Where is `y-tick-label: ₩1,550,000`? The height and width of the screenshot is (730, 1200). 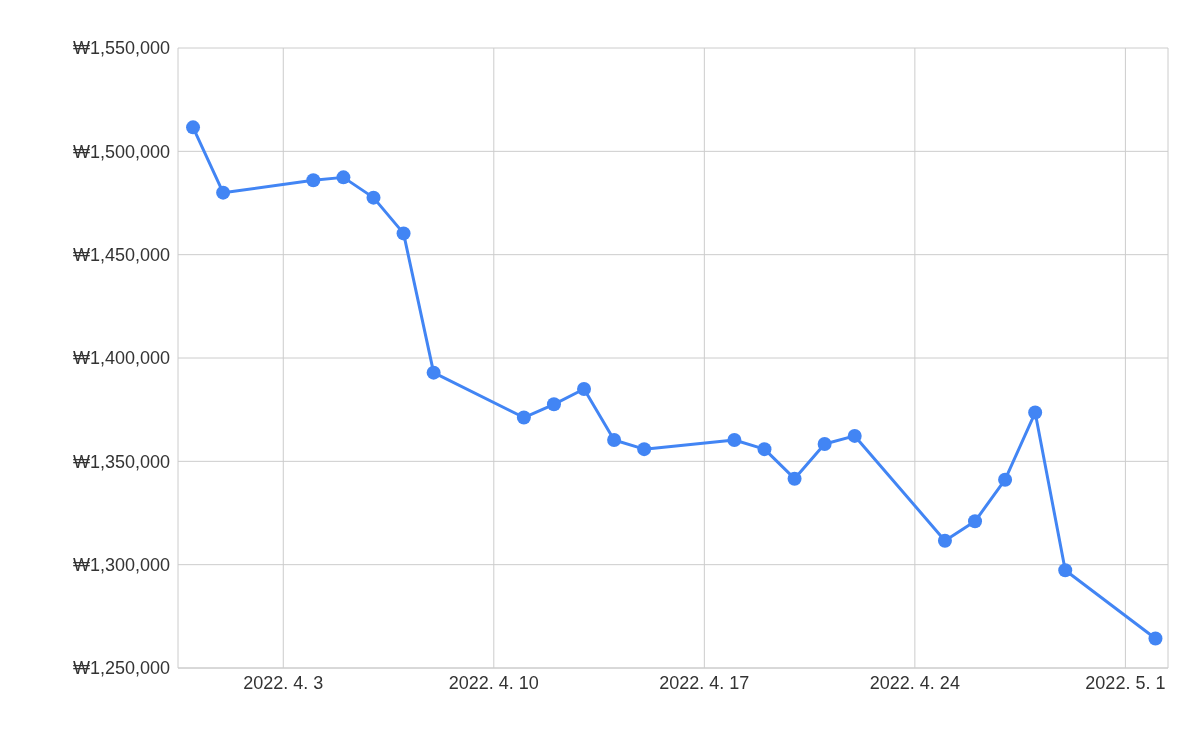 y-tick-label: ₩1,550,000 is located at coordinates (121, 48).